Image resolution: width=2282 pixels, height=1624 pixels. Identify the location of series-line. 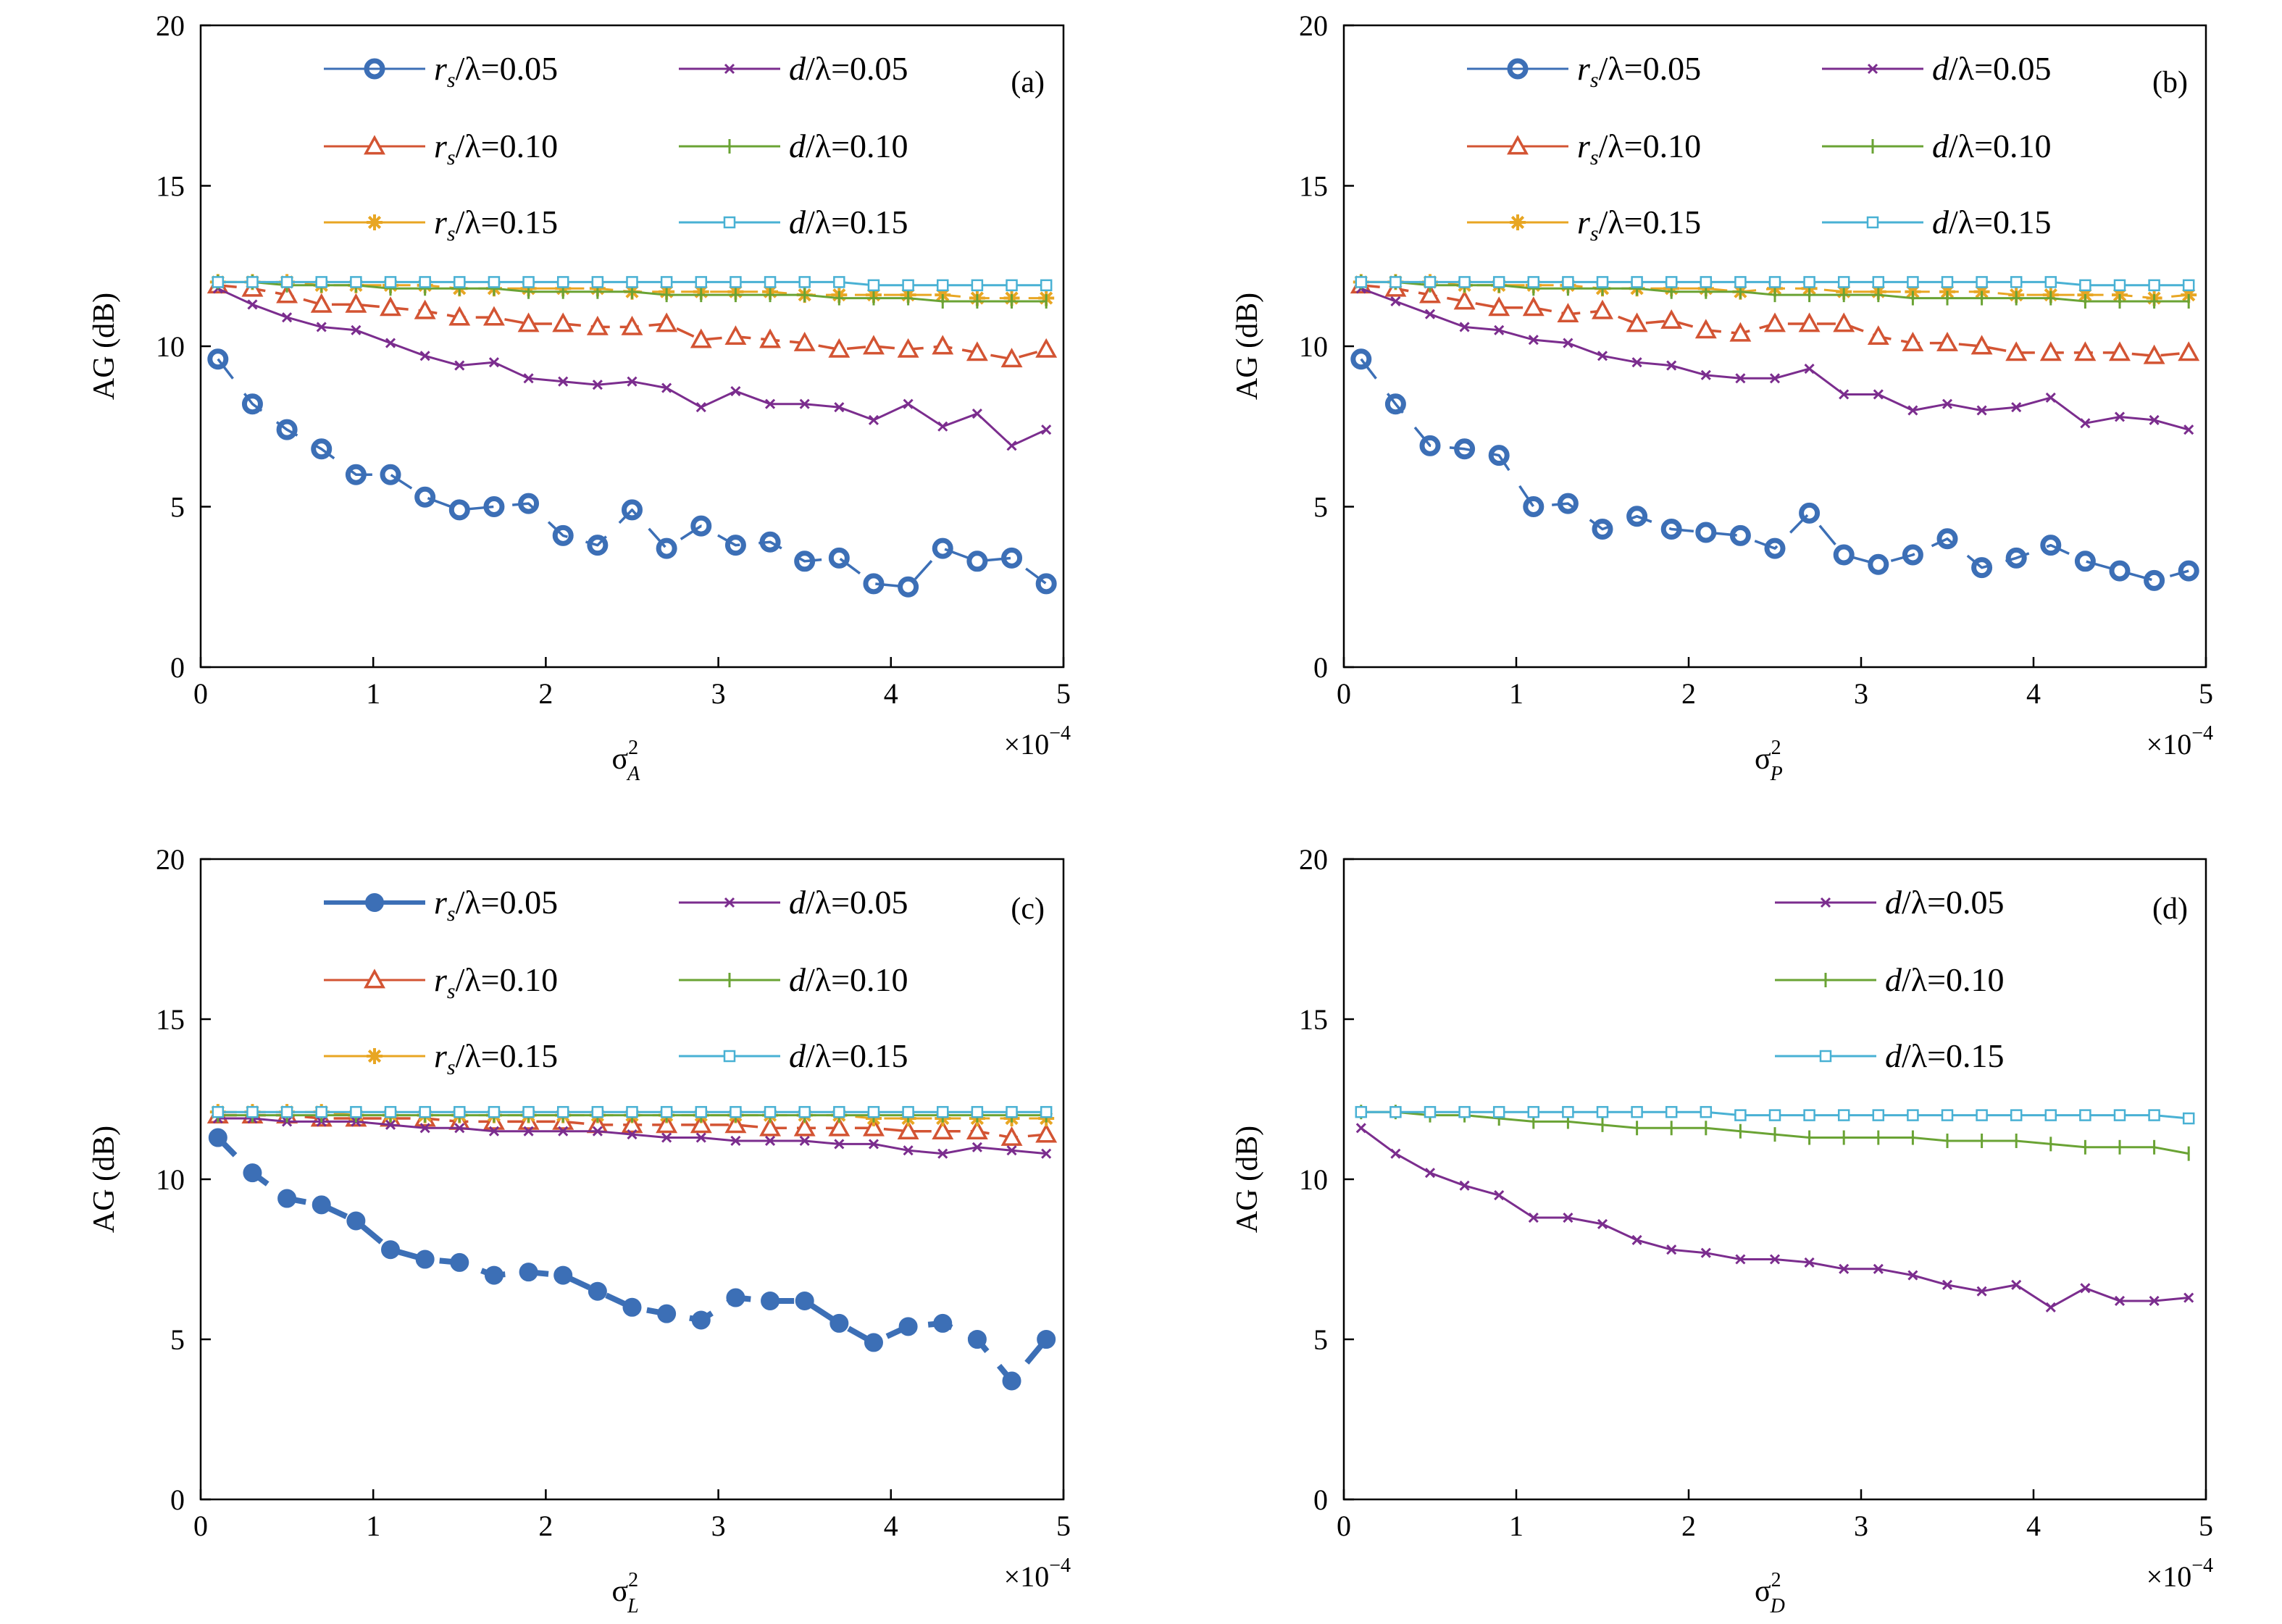
(1775, 359).